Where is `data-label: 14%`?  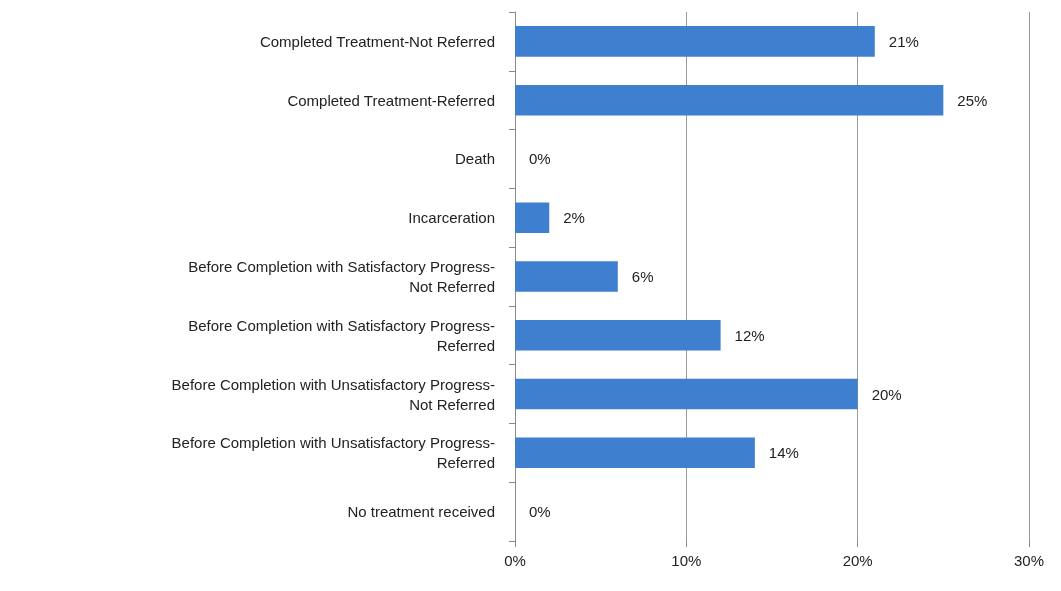
data-label: 14% is located at coordinates (783, 453).